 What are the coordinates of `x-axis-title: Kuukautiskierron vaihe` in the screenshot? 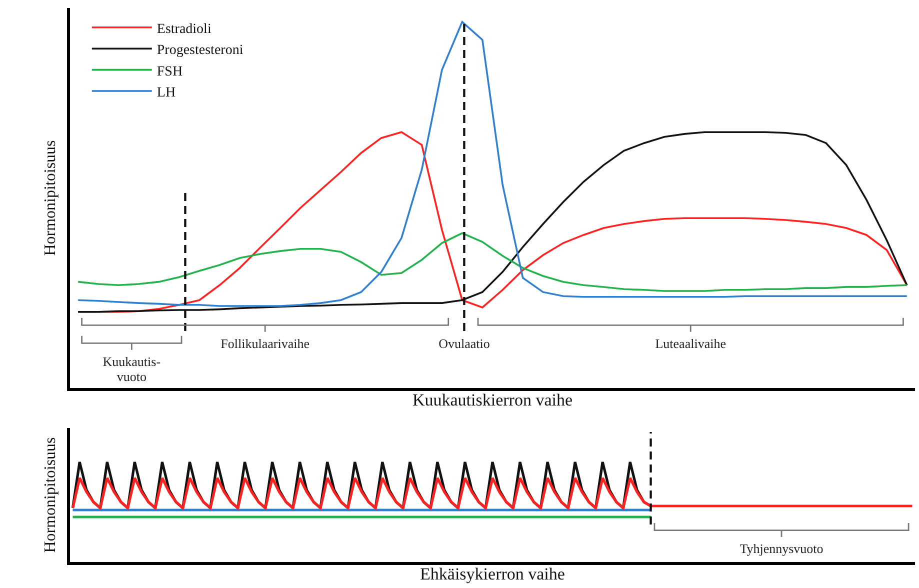 It's located at (492, 400).